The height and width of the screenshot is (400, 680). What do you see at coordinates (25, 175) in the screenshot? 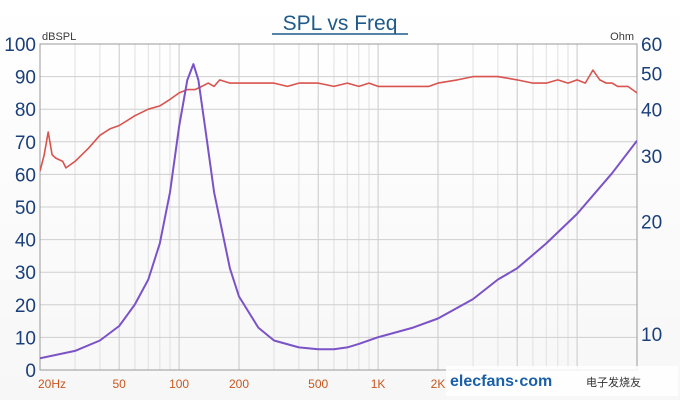
I see `left-tick-label: 60` at bounding box center [25, 175].